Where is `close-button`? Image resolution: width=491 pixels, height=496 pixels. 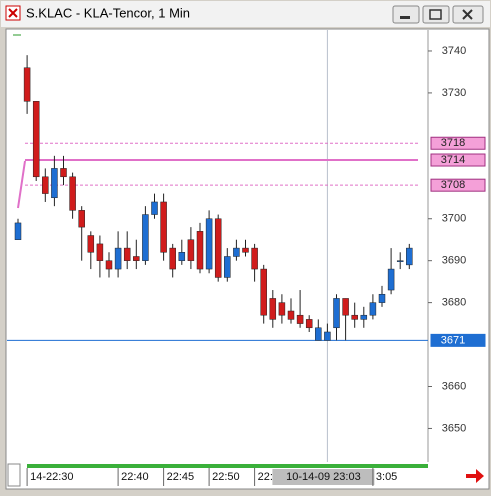 close-button is located at coordinates (468, 14).